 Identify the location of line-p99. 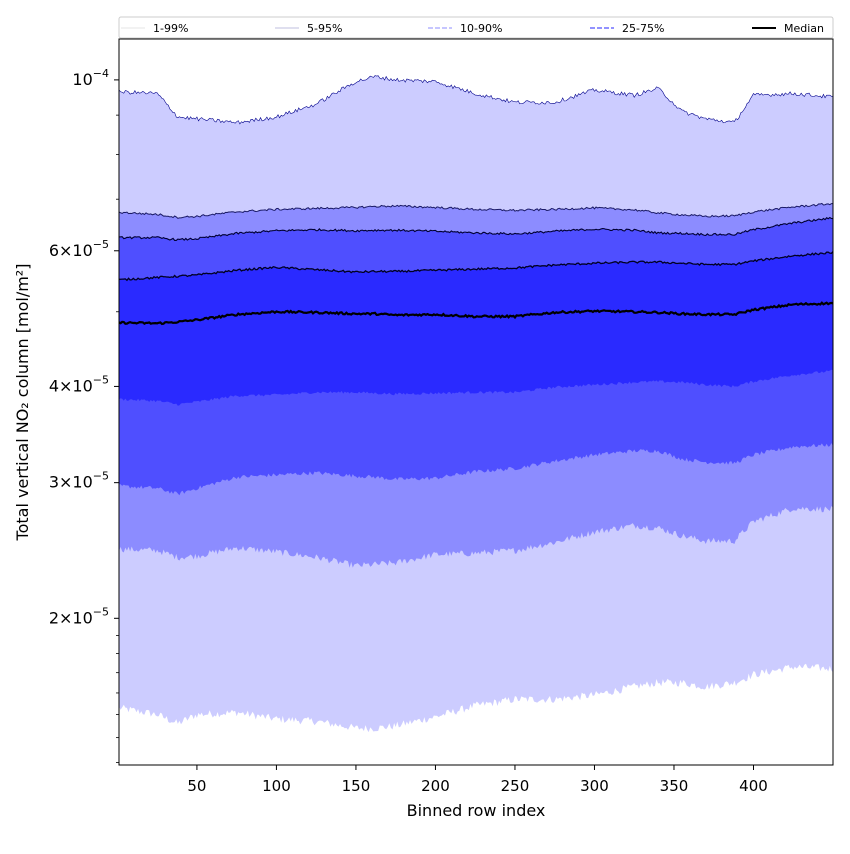
(476, 100).